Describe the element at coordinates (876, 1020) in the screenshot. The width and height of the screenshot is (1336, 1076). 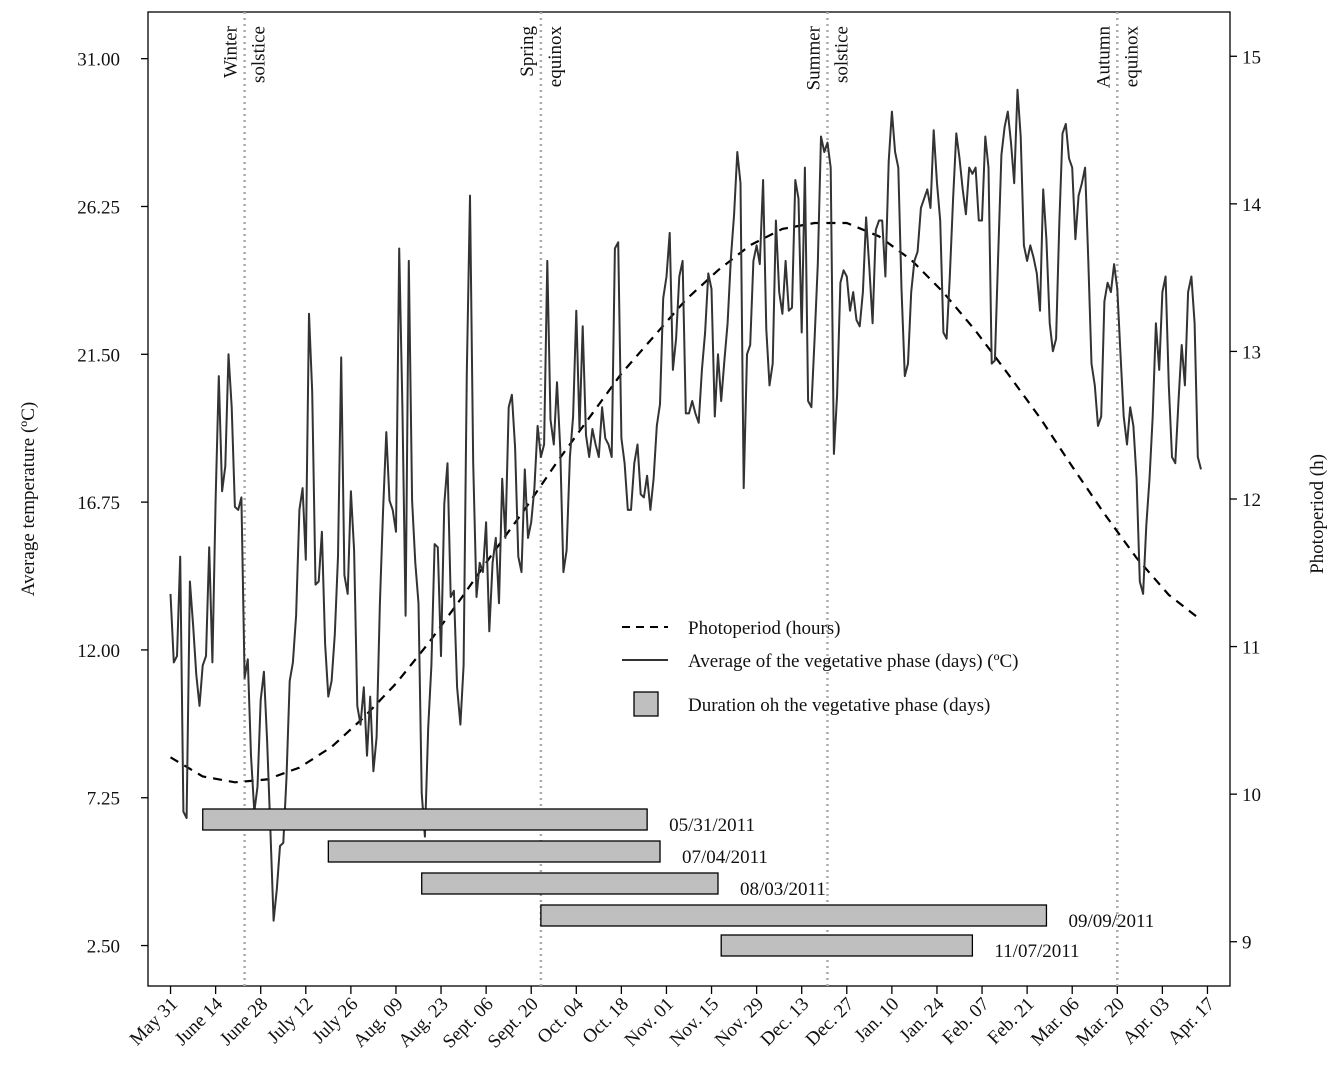
I see `x-tick-label-16: Jan. 10` at that location.